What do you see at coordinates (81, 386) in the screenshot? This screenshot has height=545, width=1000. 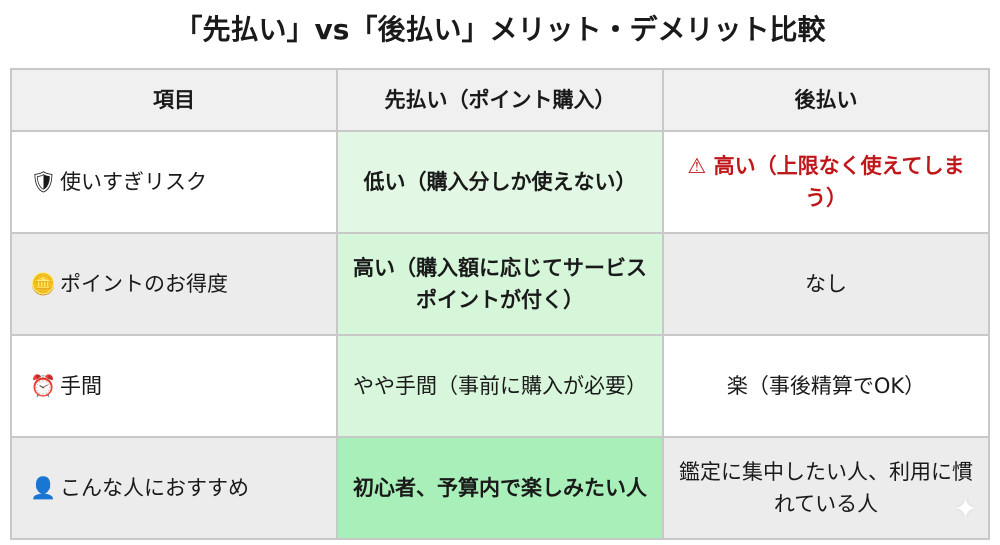 I see `row-label: 手間` at bounding box center [81, 386].